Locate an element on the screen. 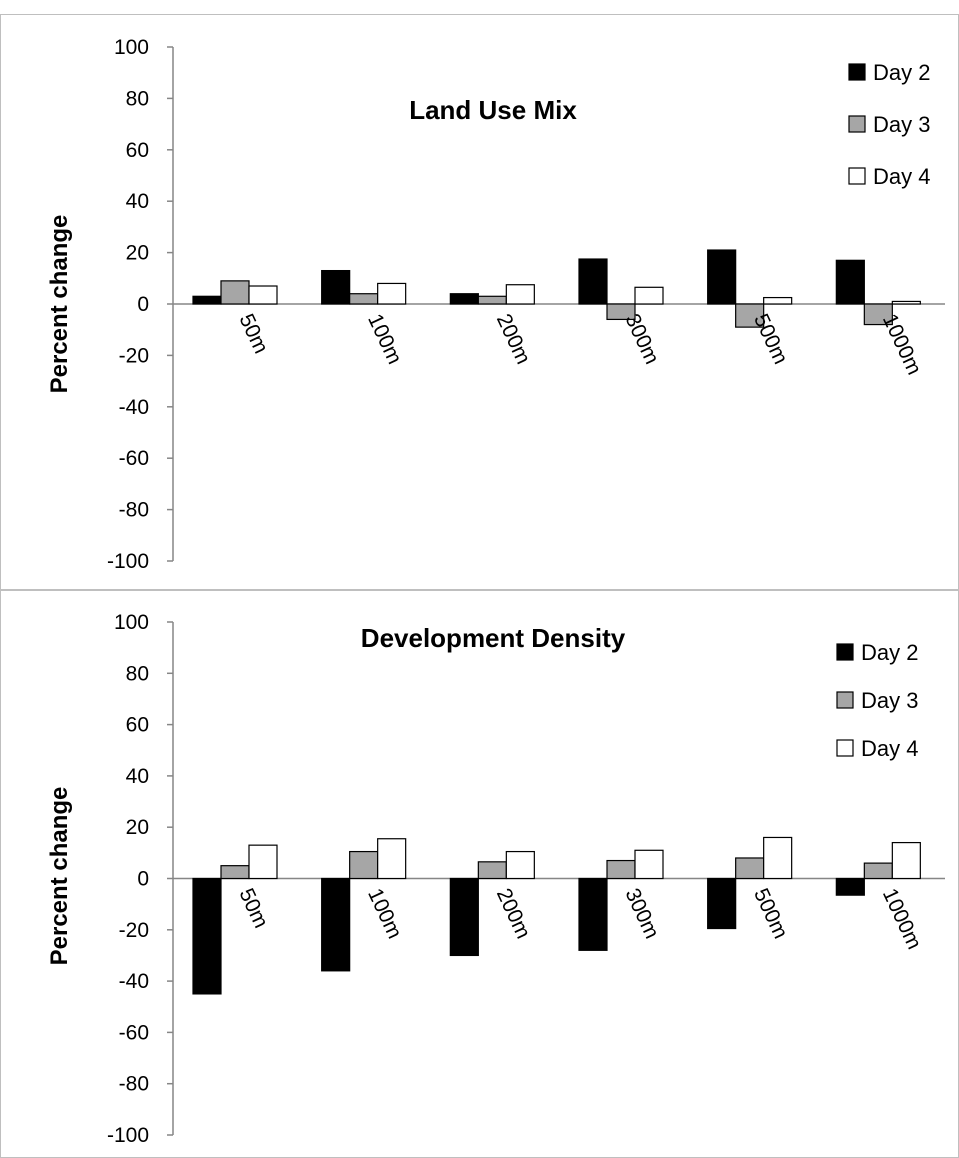  chart-title: Development Density is located at coordinates (493, 638).